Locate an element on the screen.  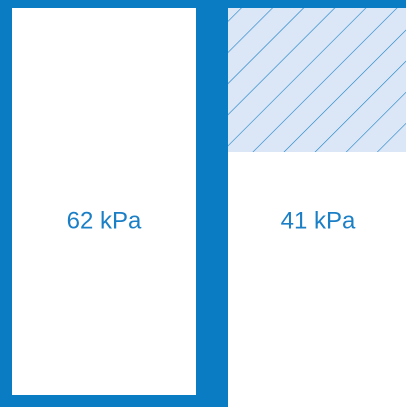
left-reading: 62 kPa is located at coordinates (104, 220).